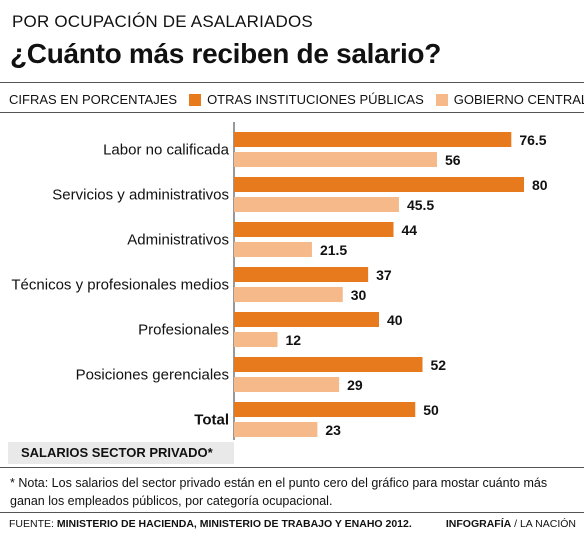 This screenshot has width=584, height=534. I want to click on category-label: Labor no calificada, so click(166, 150).